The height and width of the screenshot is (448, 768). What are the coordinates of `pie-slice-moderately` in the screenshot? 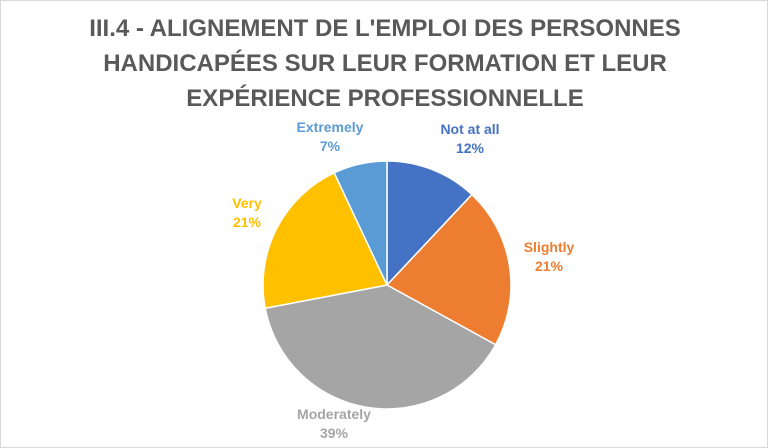 It's located at (380, 347).